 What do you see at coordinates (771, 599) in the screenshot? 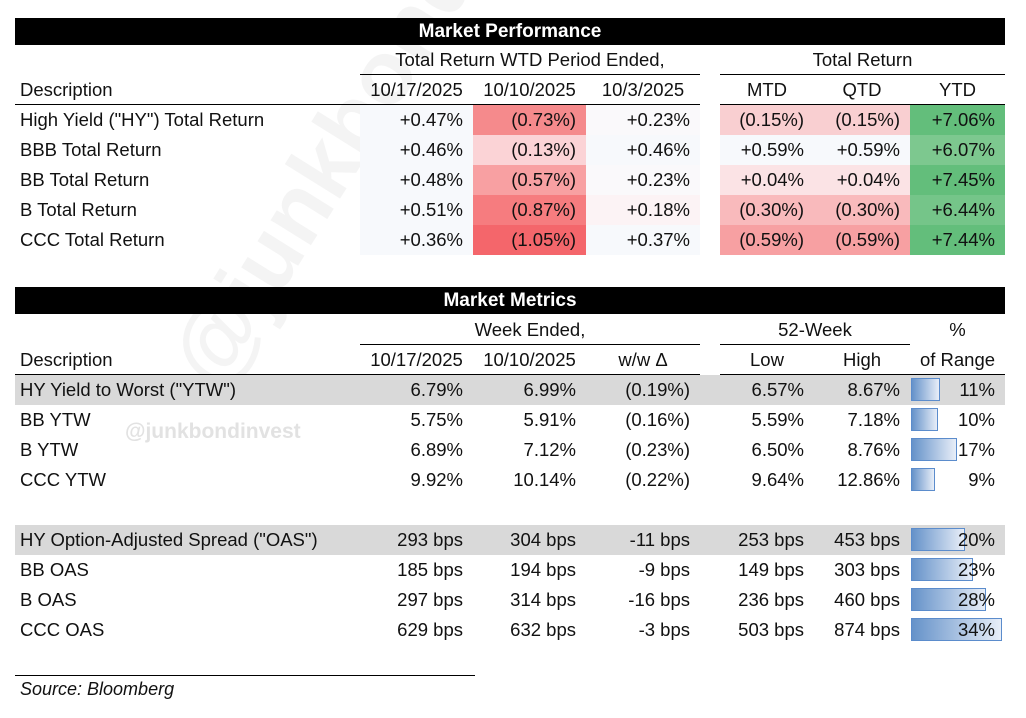
I see `value-cell: 236 bps` at bounding box center [771, 599].